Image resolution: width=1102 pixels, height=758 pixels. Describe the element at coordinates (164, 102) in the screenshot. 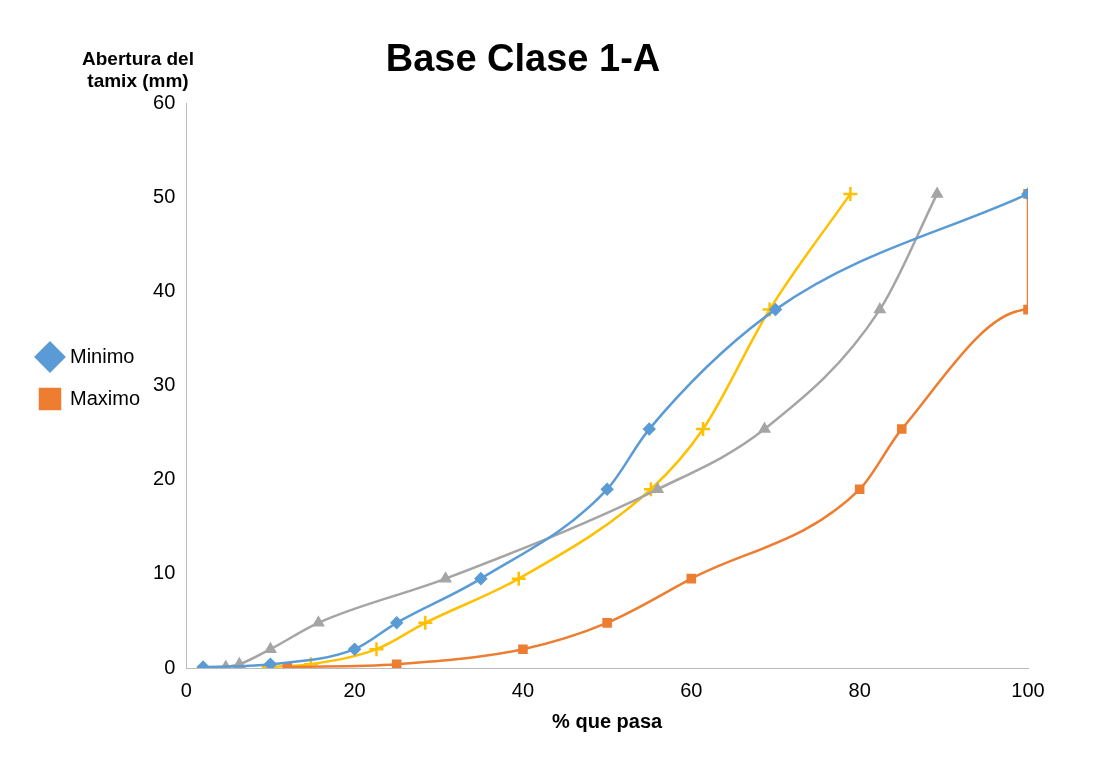

I see `y-tick-label: 60` at that location.